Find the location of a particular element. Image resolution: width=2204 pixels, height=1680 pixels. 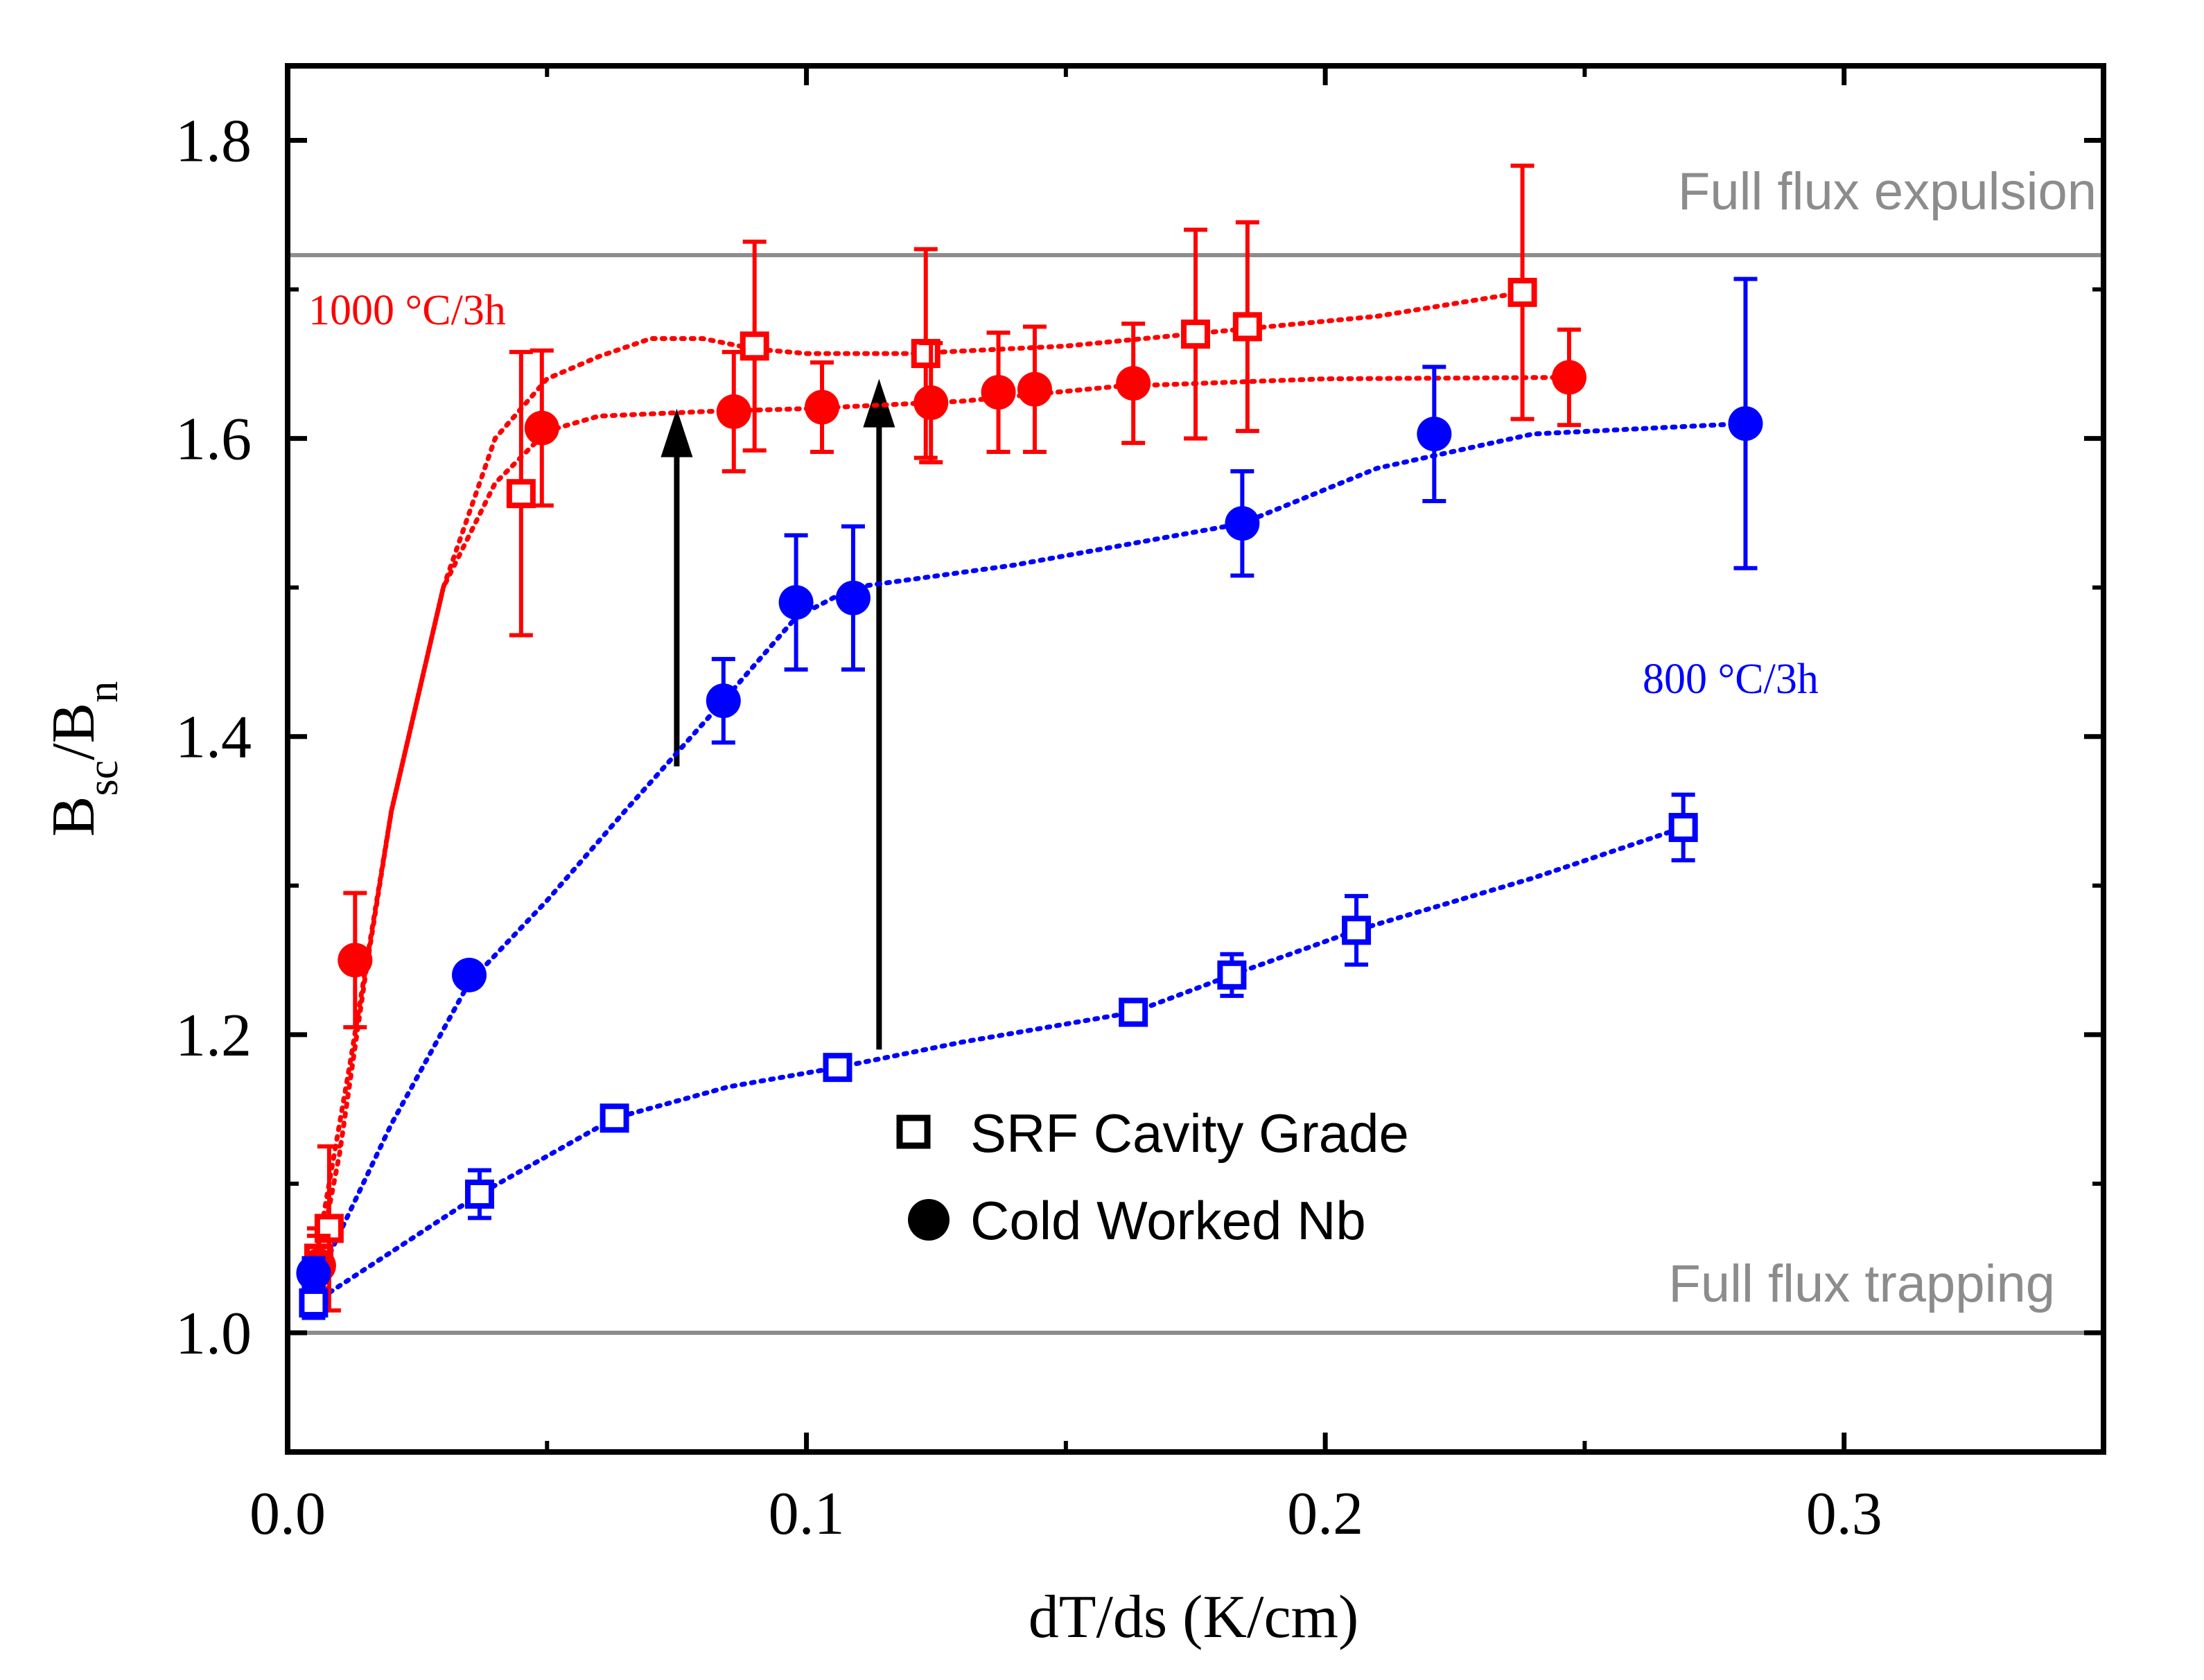

y-tick-label: 1.8 is located at coordinates (213, 141).